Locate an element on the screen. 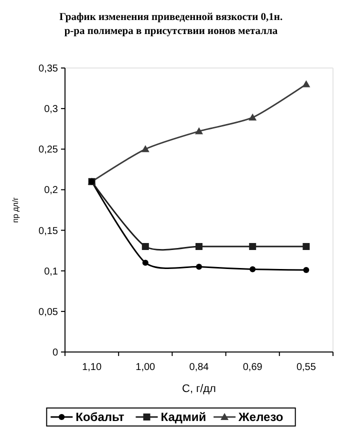 The image size is (342, 431). y-tick-label: 0,2 is located at coordinates (51, 190).